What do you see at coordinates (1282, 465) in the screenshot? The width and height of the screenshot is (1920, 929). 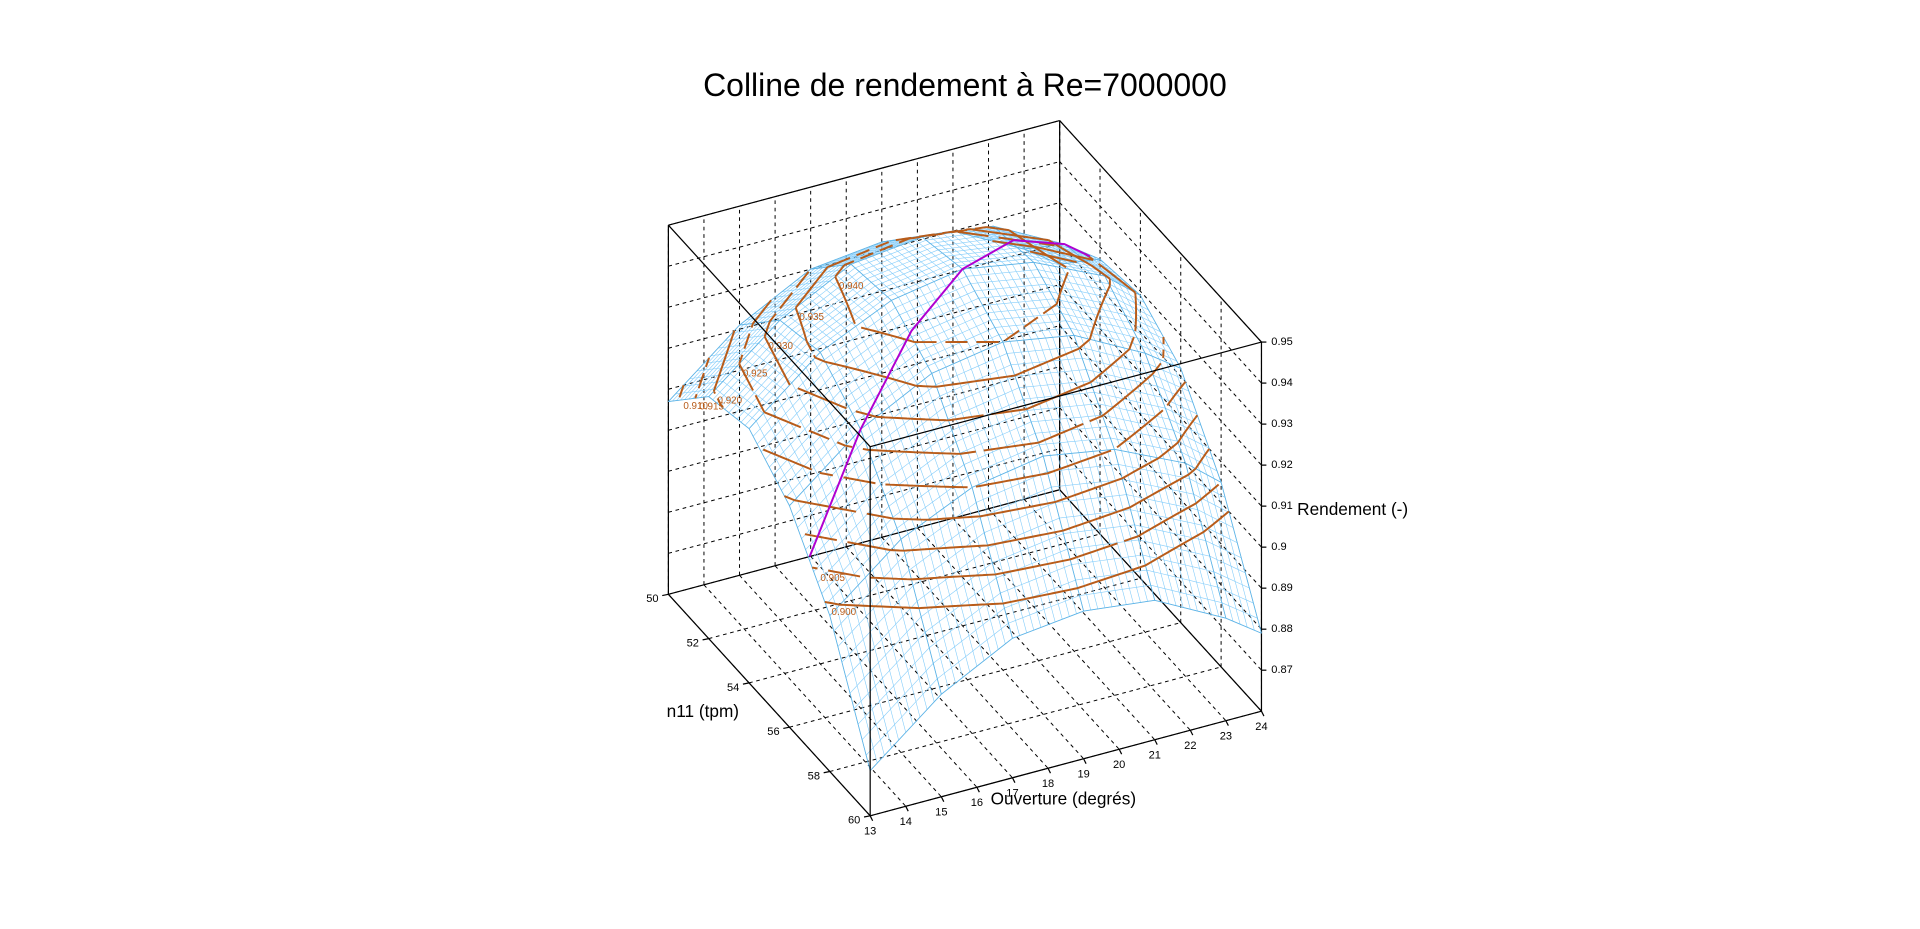 I see `z-tick-label: 0.92` at bounding box center [1282, 465].